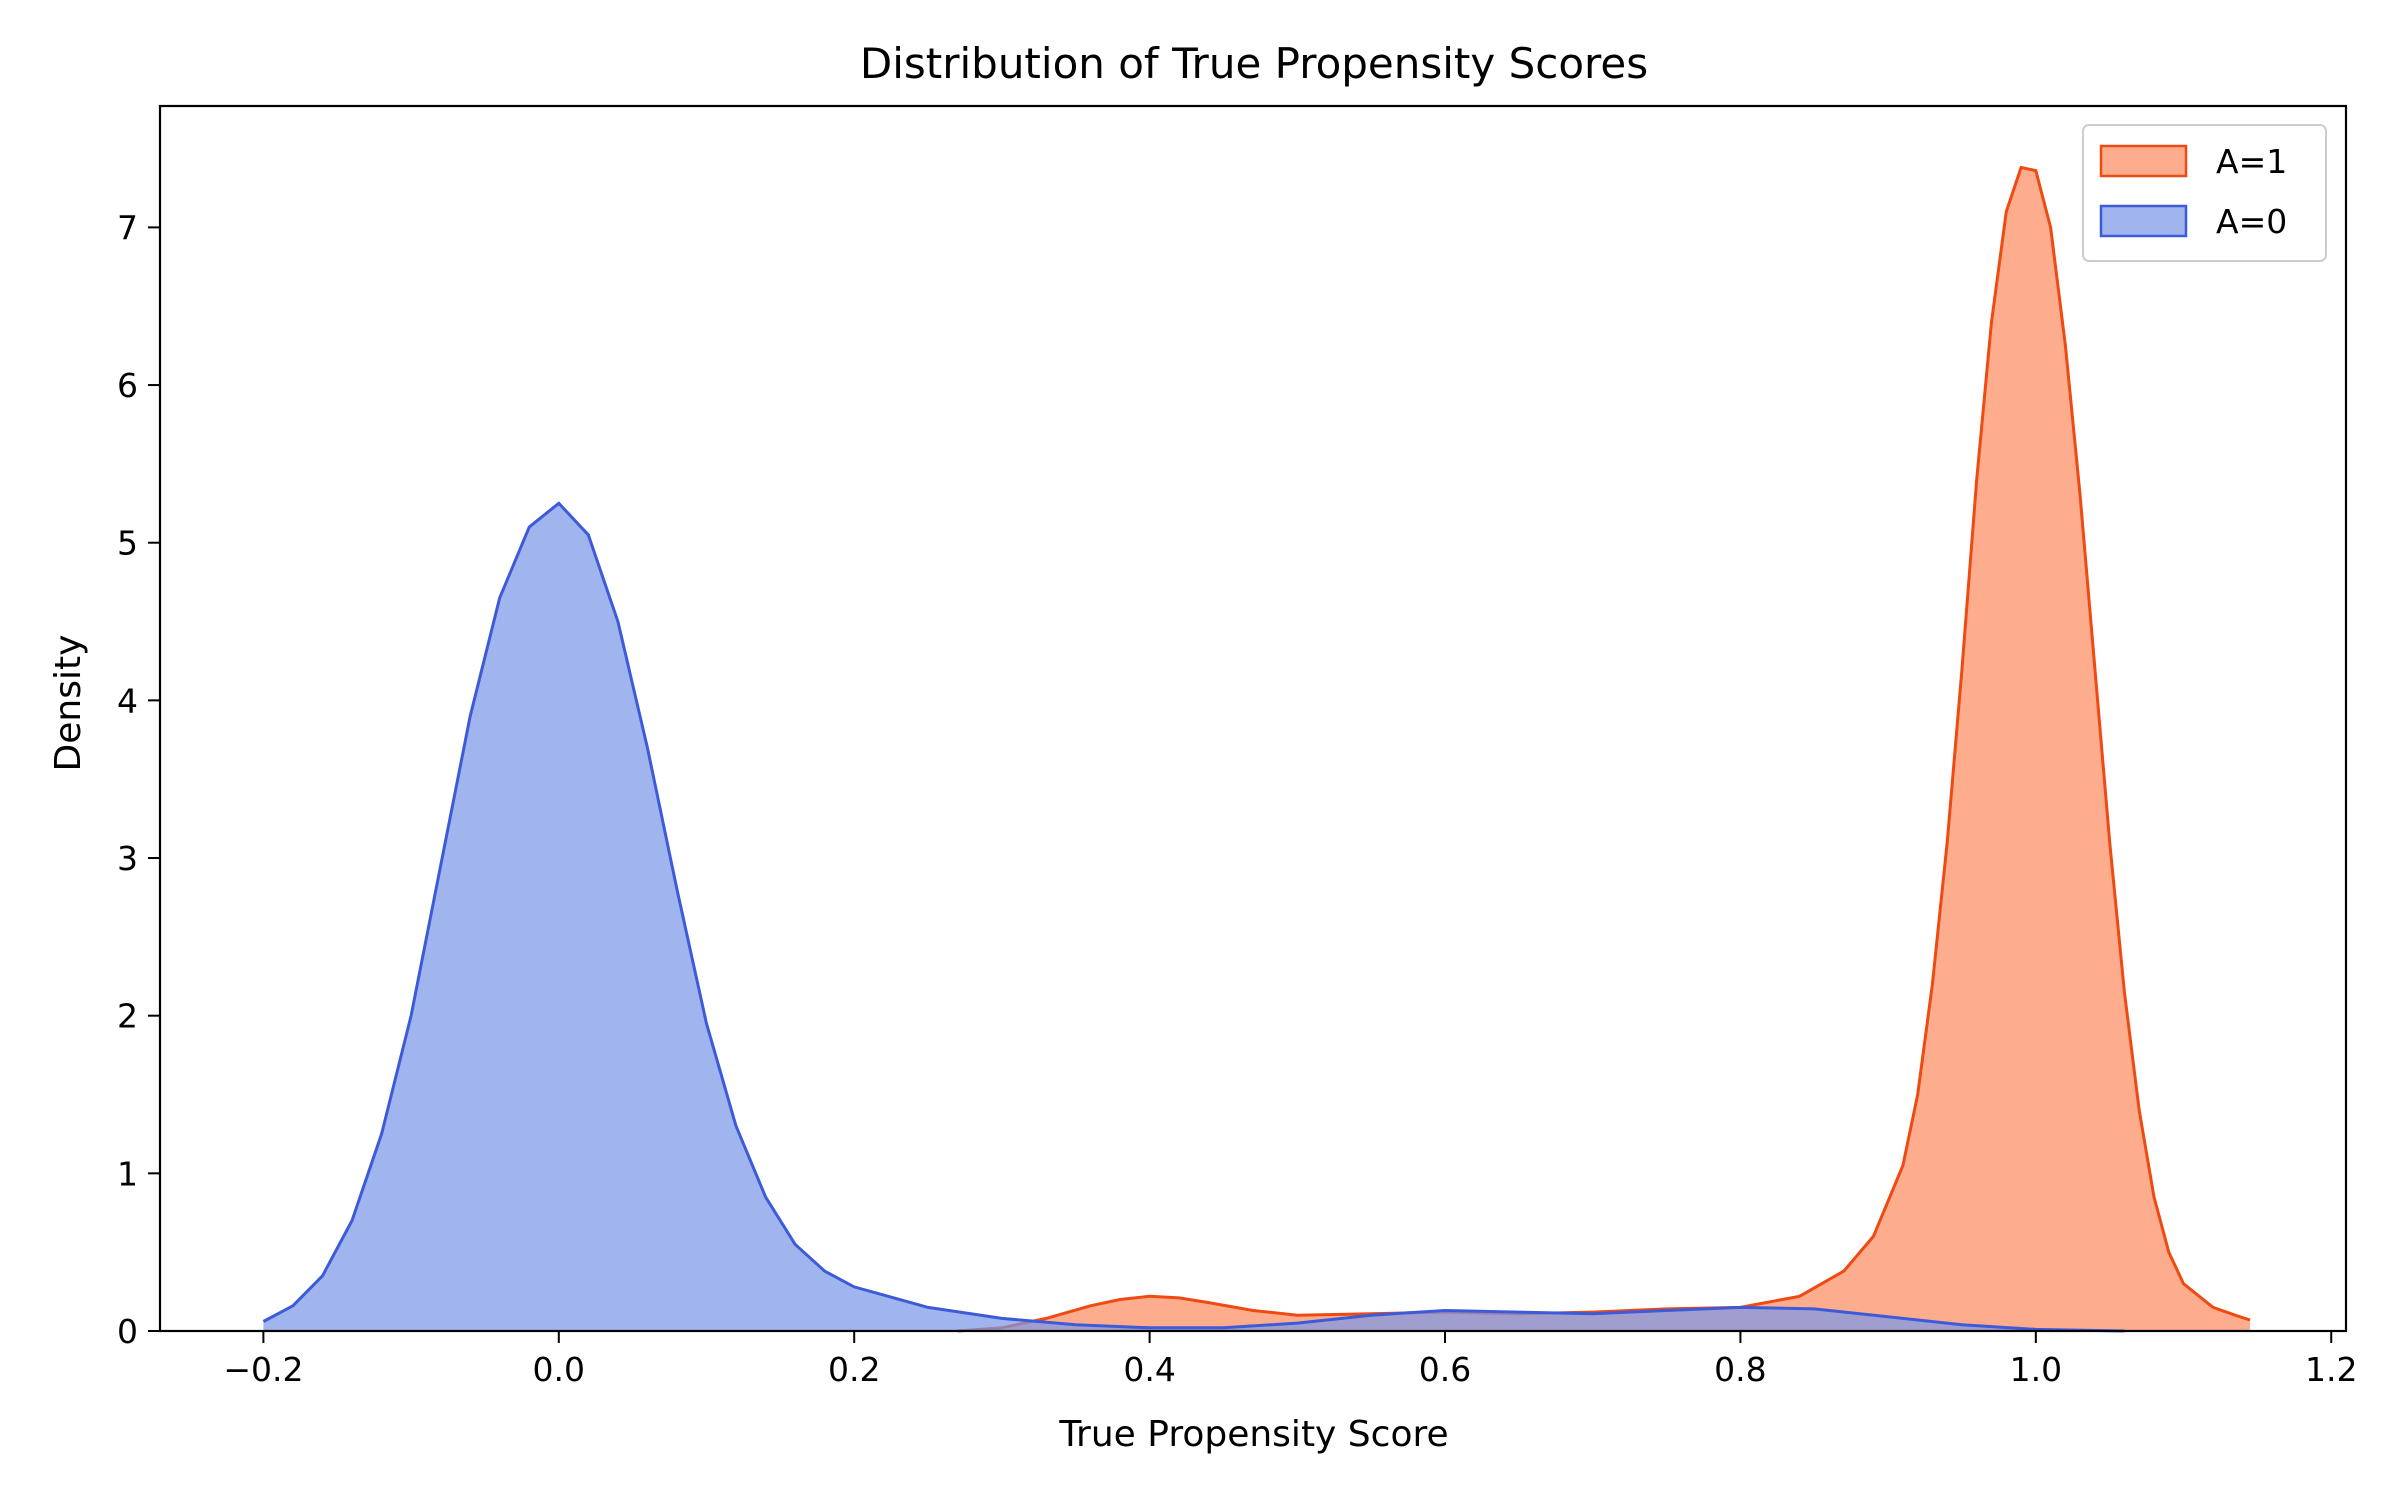  I want to click on x-tick-label: 0.0, so click(559, 1369).